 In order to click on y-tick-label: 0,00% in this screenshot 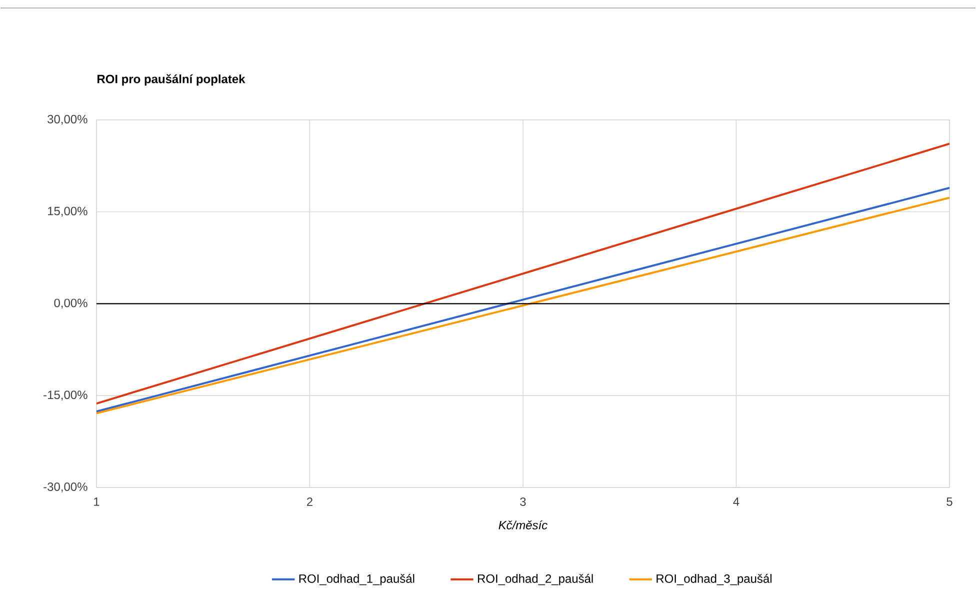, I will do `click(71, 303)`.